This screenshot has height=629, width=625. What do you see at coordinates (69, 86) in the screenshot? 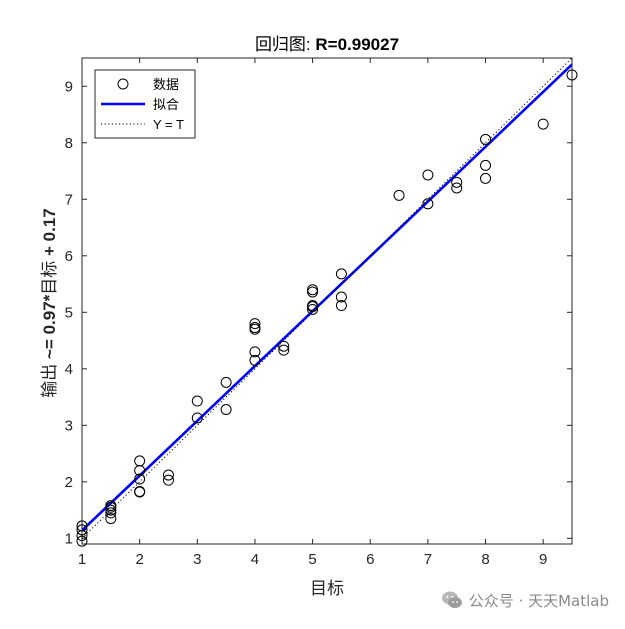
I see `y-tick-label: 9` at bounding box center [69, 86].